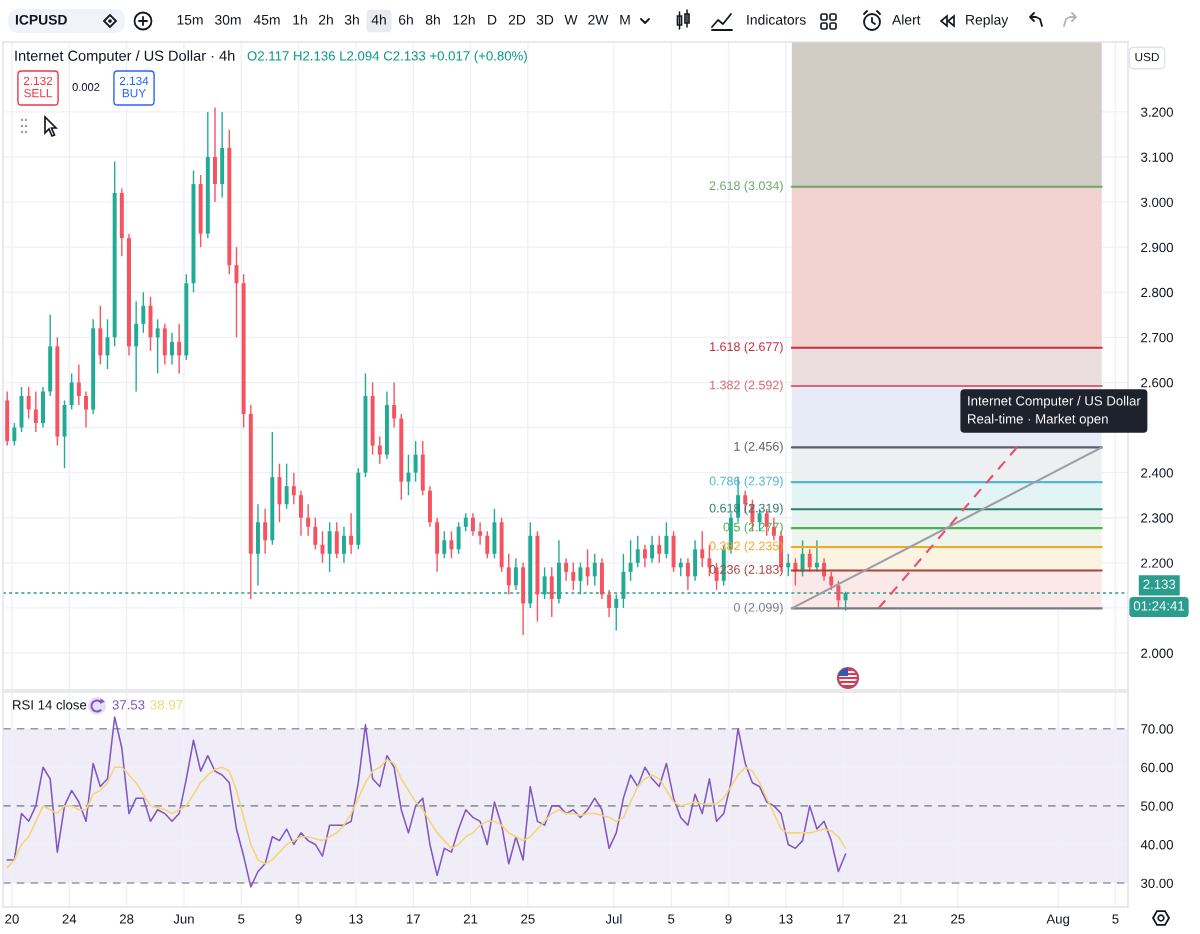 Image resolution: width=1200 pixels, height=934 pixels. What do you see at coordinates (492, 20) in the screenshot?
I see `text: D` at bounding box center [492, 20].